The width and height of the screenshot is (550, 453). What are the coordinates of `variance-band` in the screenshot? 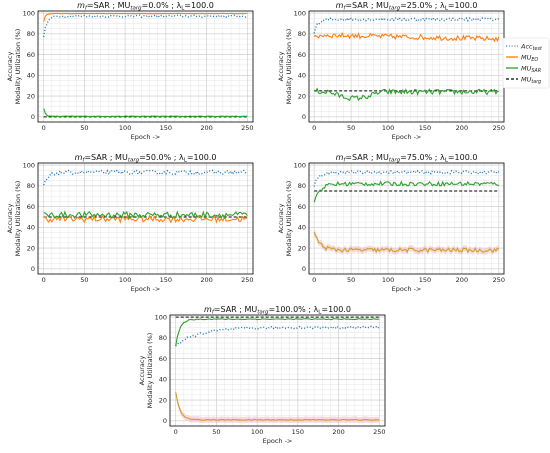 It's located at (277, 406).